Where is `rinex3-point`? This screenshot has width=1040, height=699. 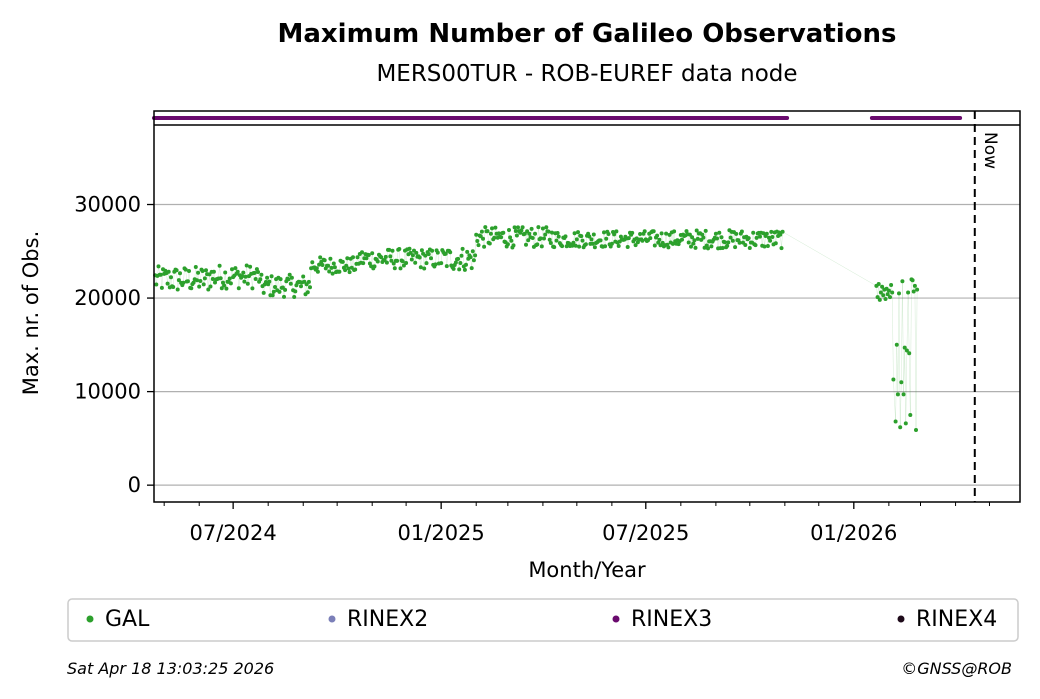 rinex3-point is located at coordinates (960, 118).